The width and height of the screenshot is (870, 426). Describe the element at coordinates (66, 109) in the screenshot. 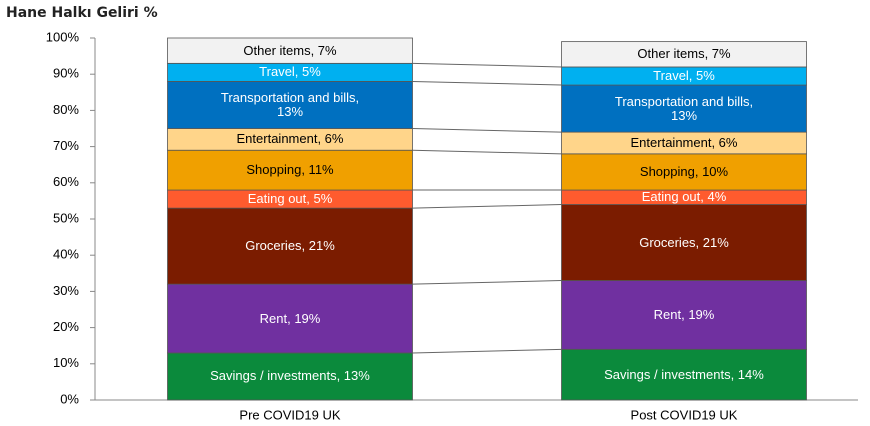

I see `y-tick-label: 80%` at that location.